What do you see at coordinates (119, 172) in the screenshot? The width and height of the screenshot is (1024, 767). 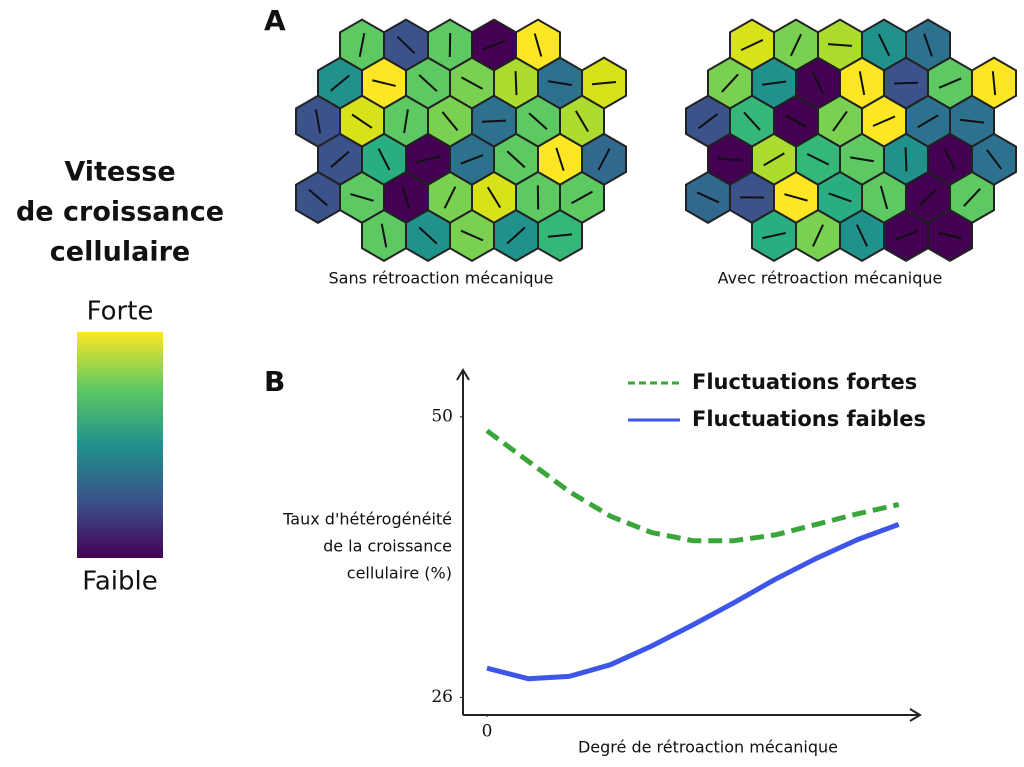 I see `colorbar-title: Vitesse` at bounding box center [119, 172].